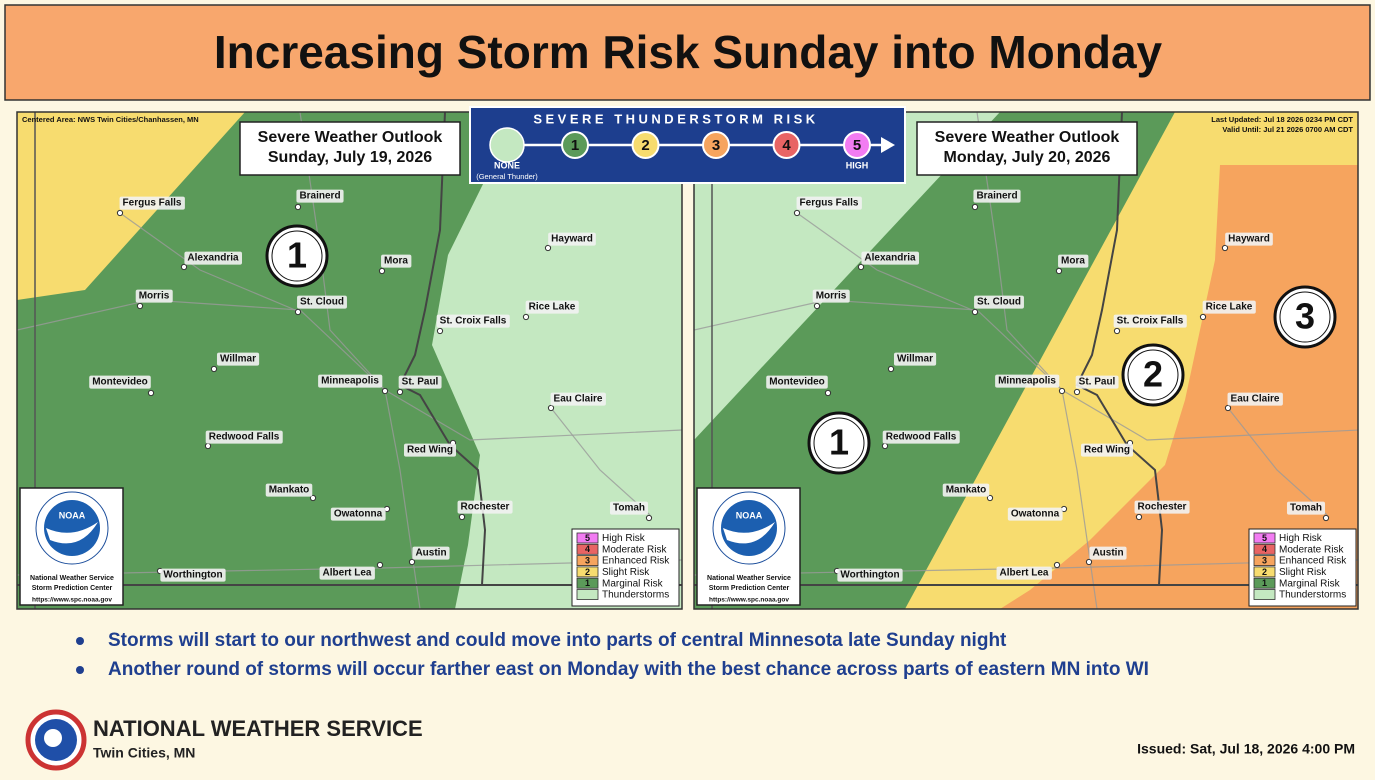 This screenshot has height=780, width=1375. Describe the element at coordinates (507, 176) in the screenshot. I see `risk-scale-none-note: (General Thunder)` at that location.